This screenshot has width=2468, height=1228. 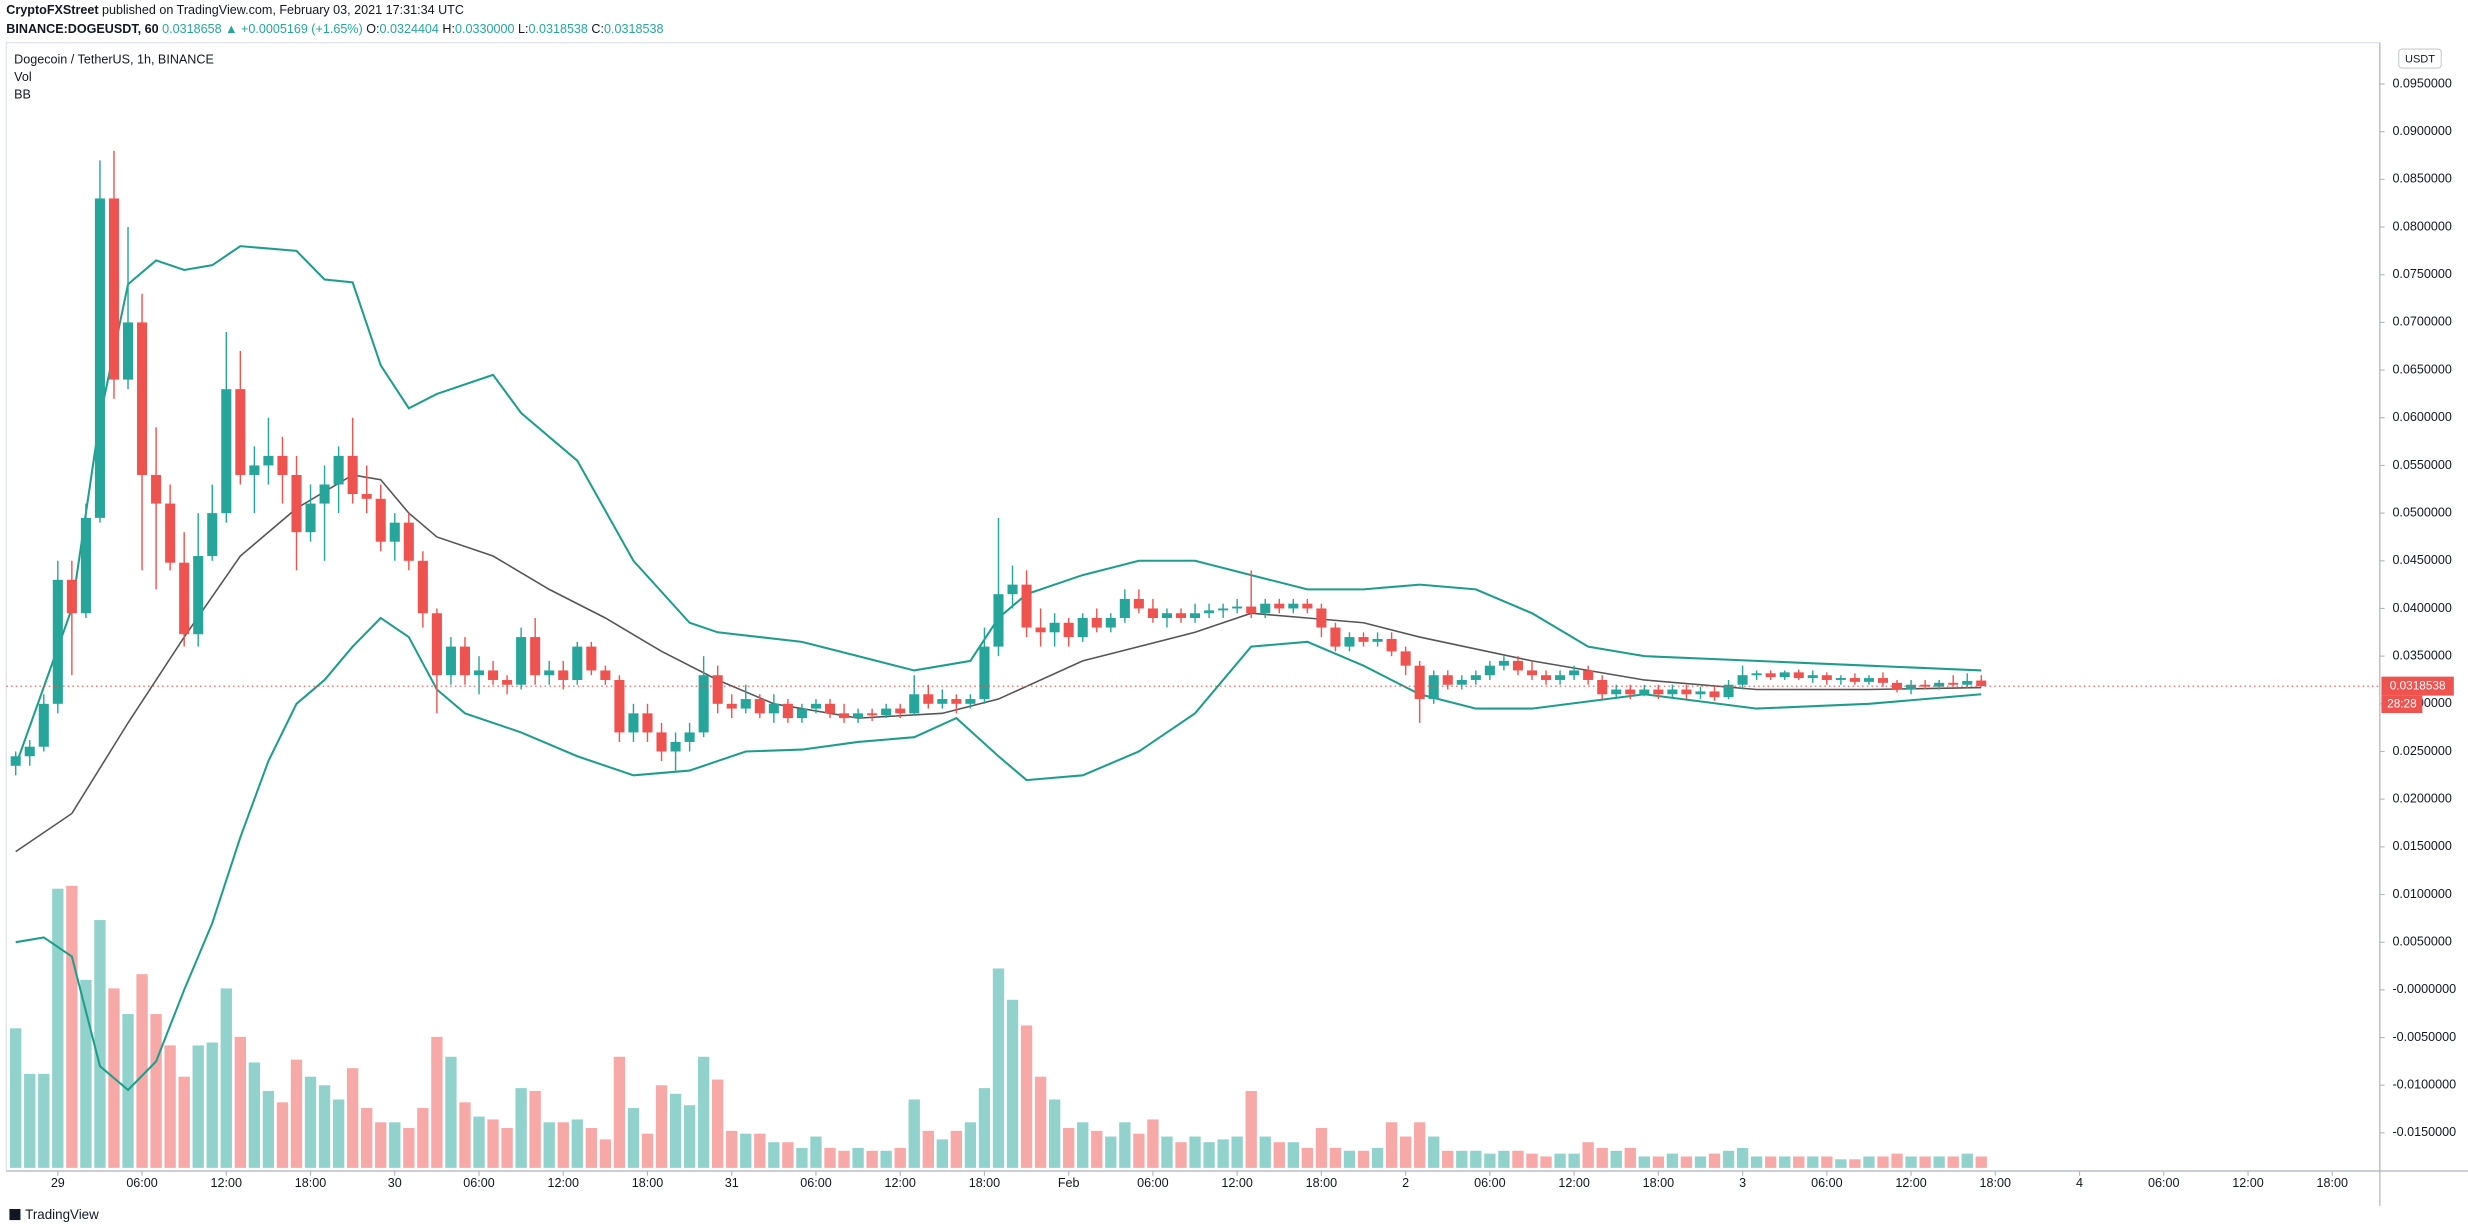 I want to click on x-tick-label: 06:00, so click(x=141, y=1183).